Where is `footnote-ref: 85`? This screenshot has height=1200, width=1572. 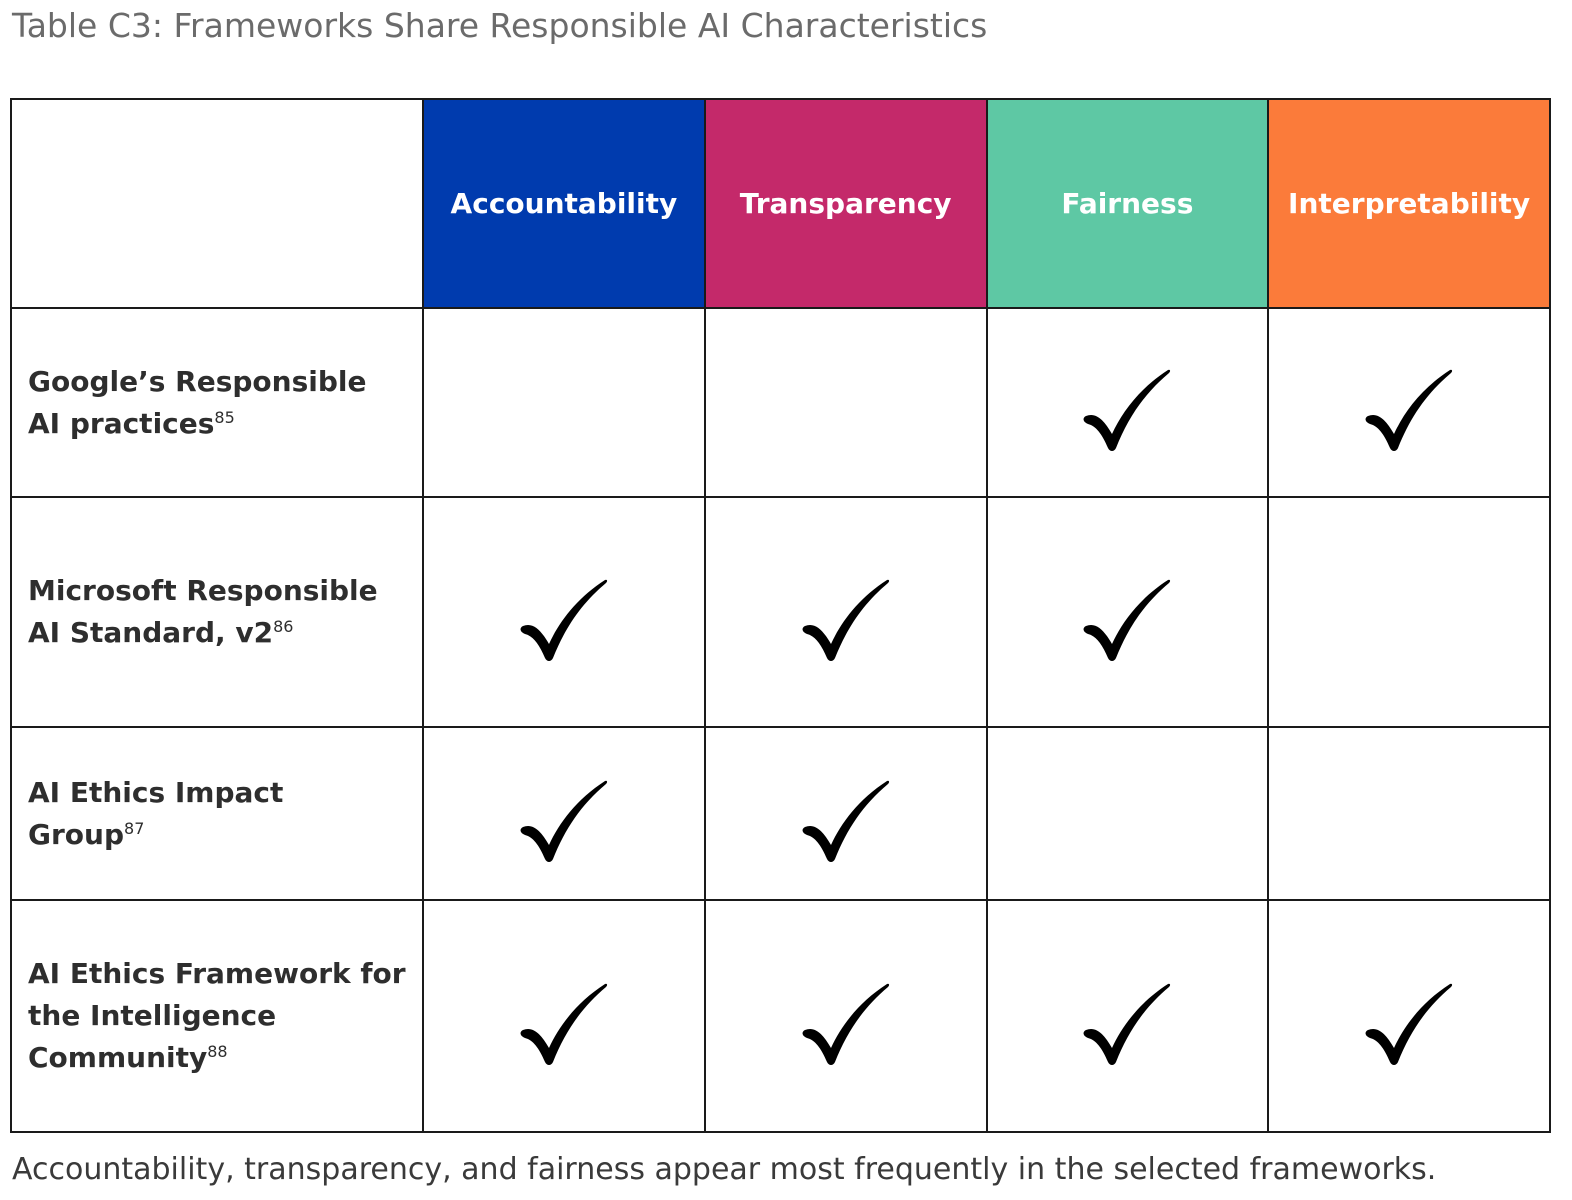
footnote-ref: 85 is located at coordinates (224, 417).